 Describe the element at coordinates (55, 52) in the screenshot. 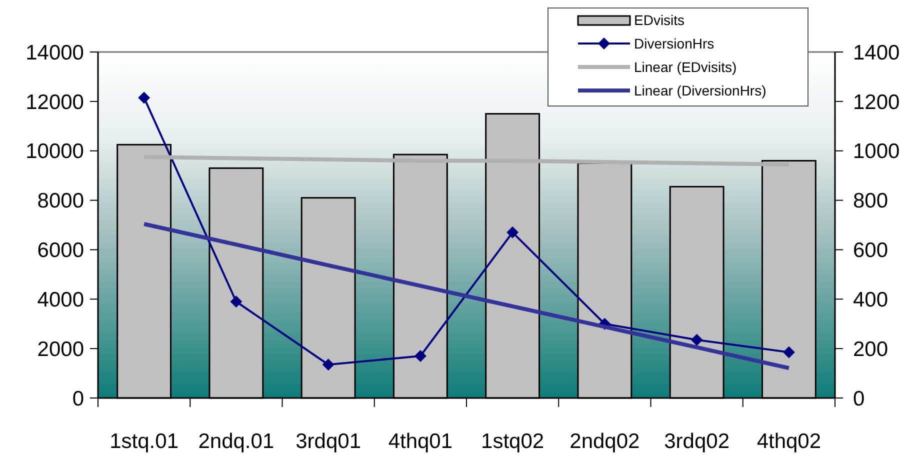

I see `y-tick-label: 14000` at that location.